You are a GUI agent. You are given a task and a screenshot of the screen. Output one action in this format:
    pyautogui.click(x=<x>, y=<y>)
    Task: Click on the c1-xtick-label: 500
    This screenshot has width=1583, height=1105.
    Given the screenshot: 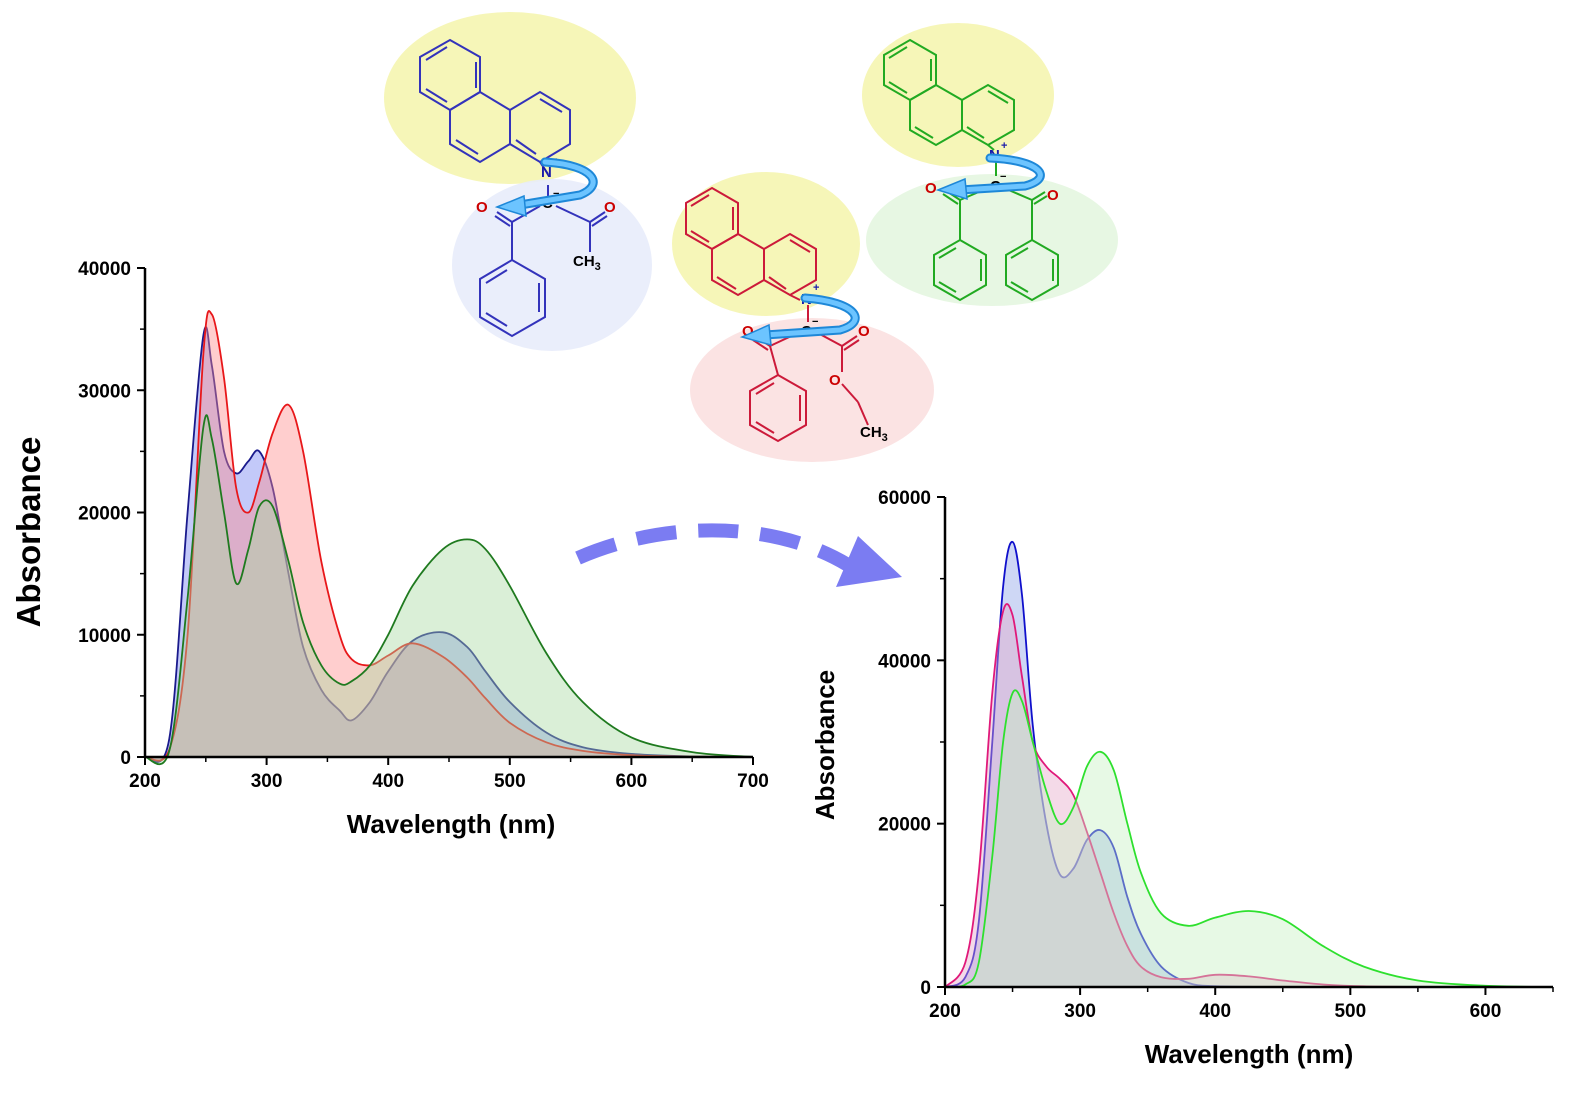 What is the action you would take?
    pyautogui.click(x=510, y=781)
    